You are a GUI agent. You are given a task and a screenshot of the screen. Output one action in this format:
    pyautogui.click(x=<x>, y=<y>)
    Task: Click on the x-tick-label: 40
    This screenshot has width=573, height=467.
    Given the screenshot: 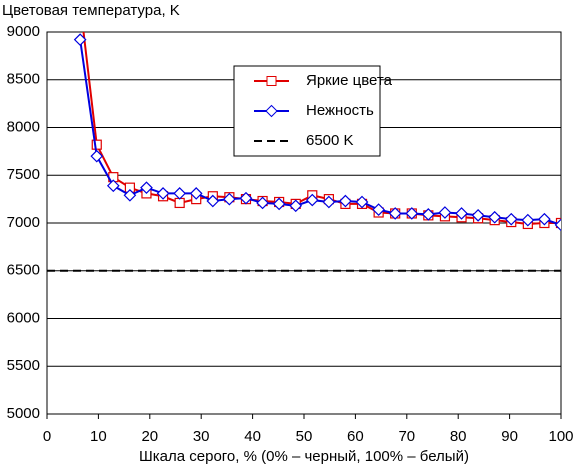 What is the action you would take?
    pyautogui.click(x=252, y=436)
    